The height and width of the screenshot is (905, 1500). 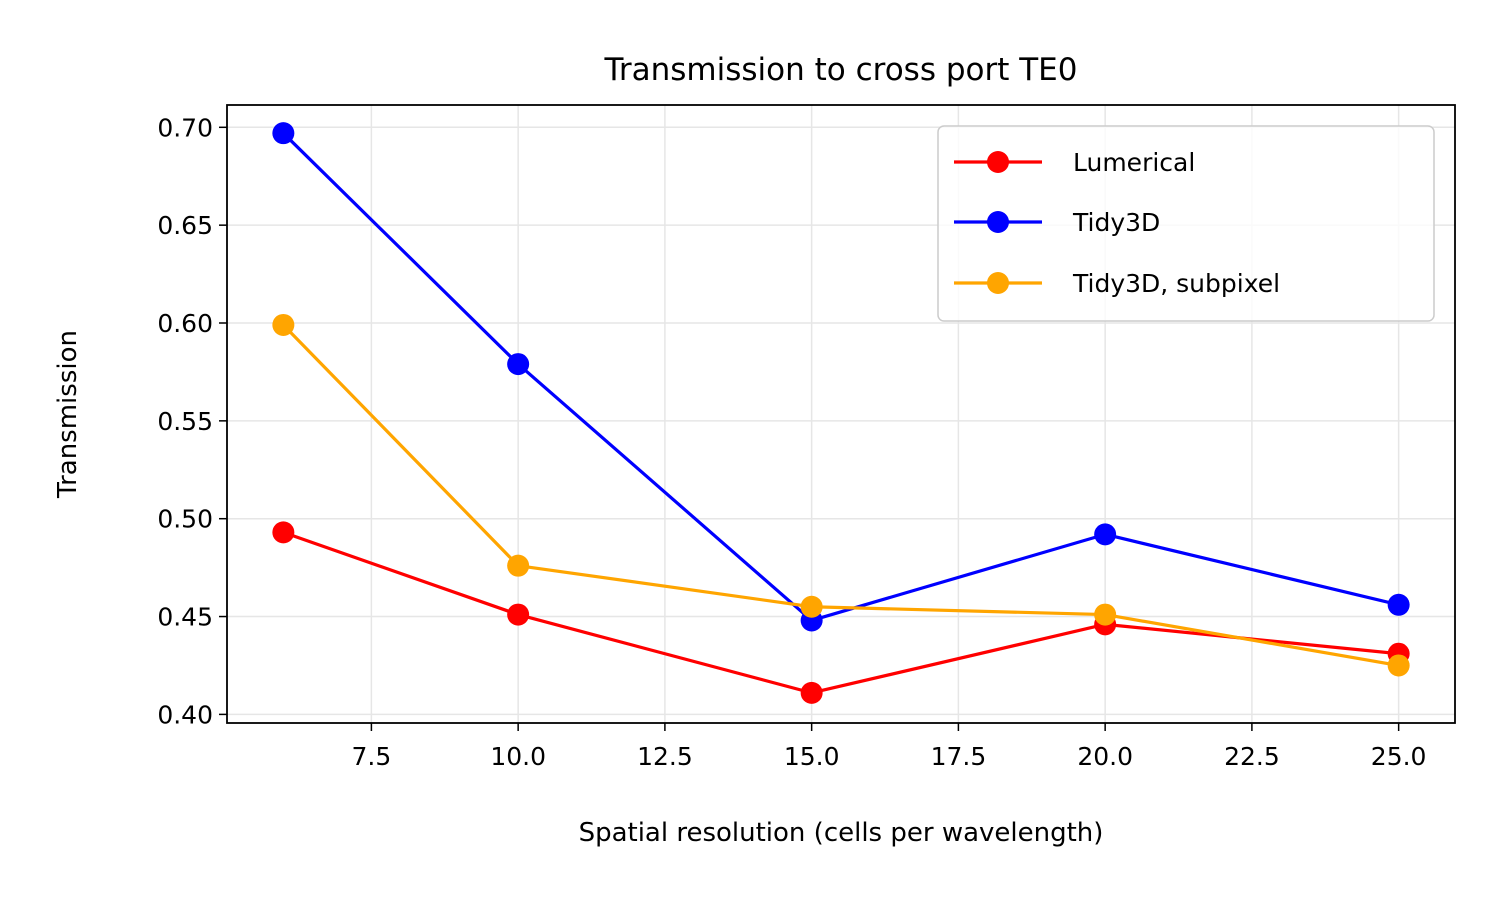 I want to click on y-tick-label: 0.65, so click(x=185, y=225).